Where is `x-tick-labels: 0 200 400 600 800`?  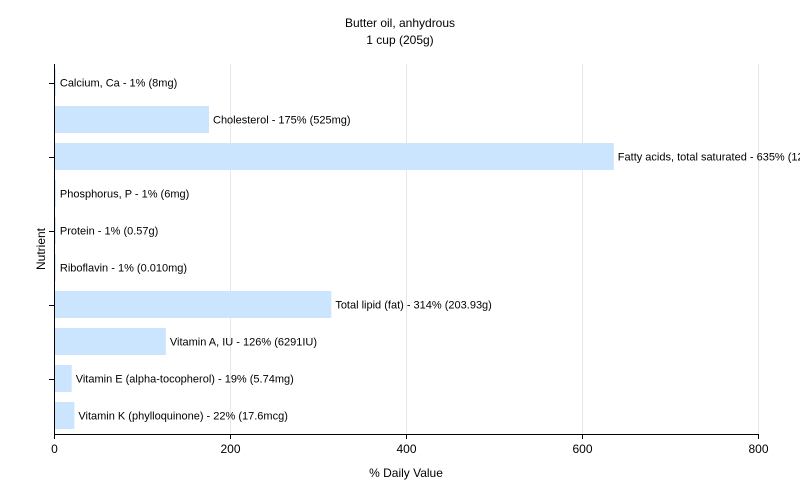 x-tick-labels: 0 200 400 600 800 is located at coordinates (410, 449).